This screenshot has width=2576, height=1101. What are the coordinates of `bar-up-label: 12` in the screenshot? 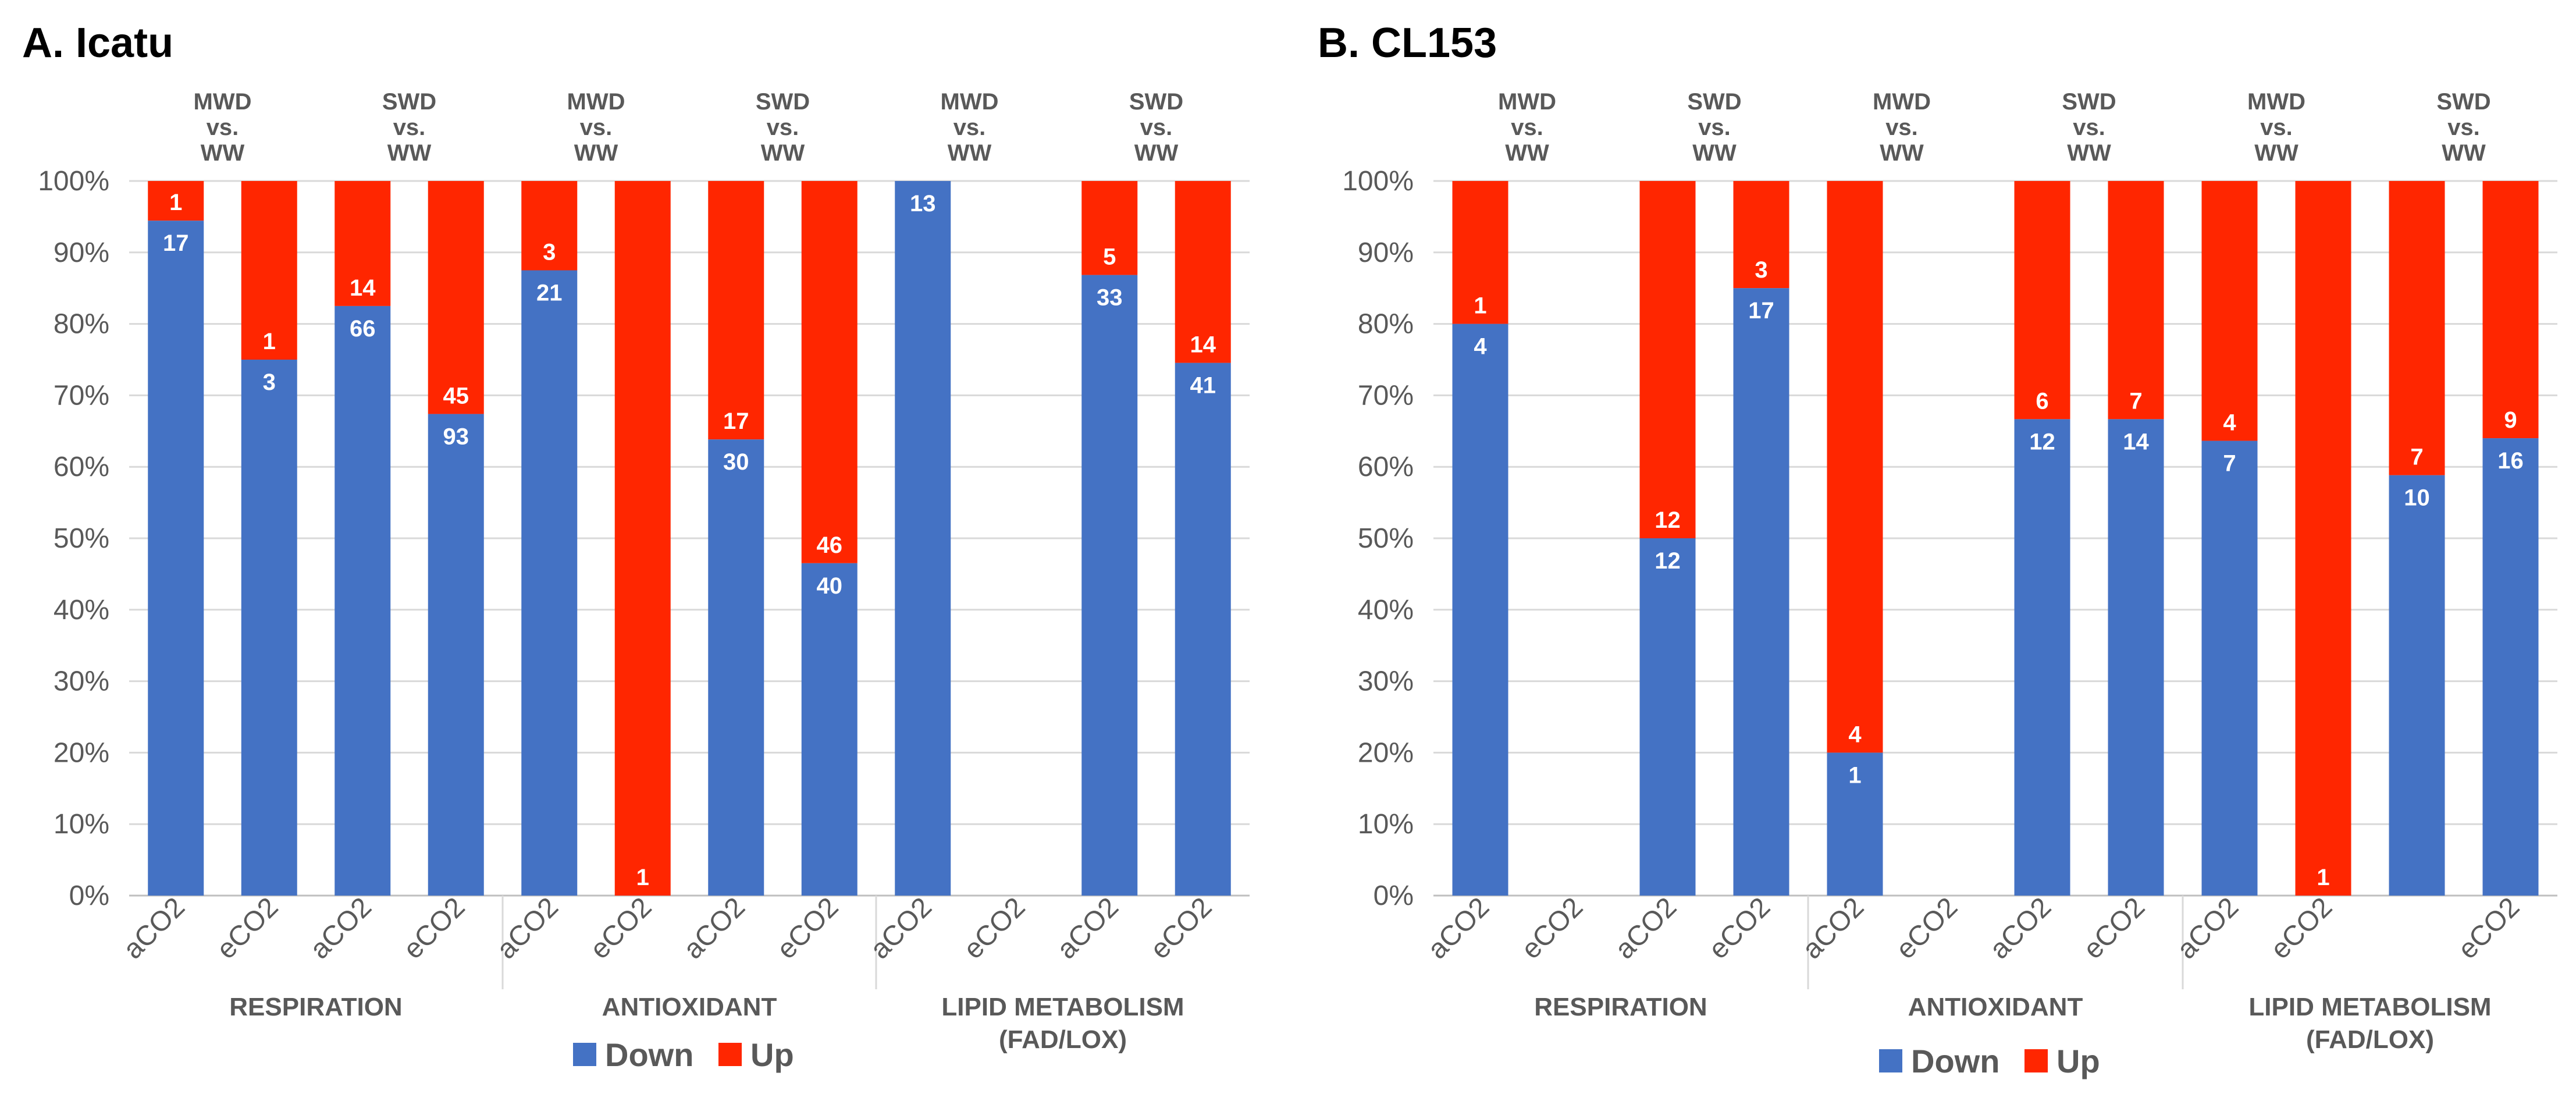 It's located at (1668, 520).